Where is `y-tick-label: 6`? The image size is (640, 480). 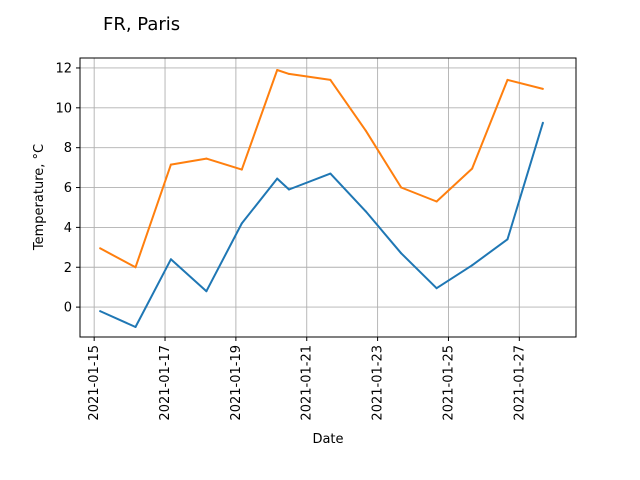
y-tick-label: 6 is located at coordinates (68, 188).